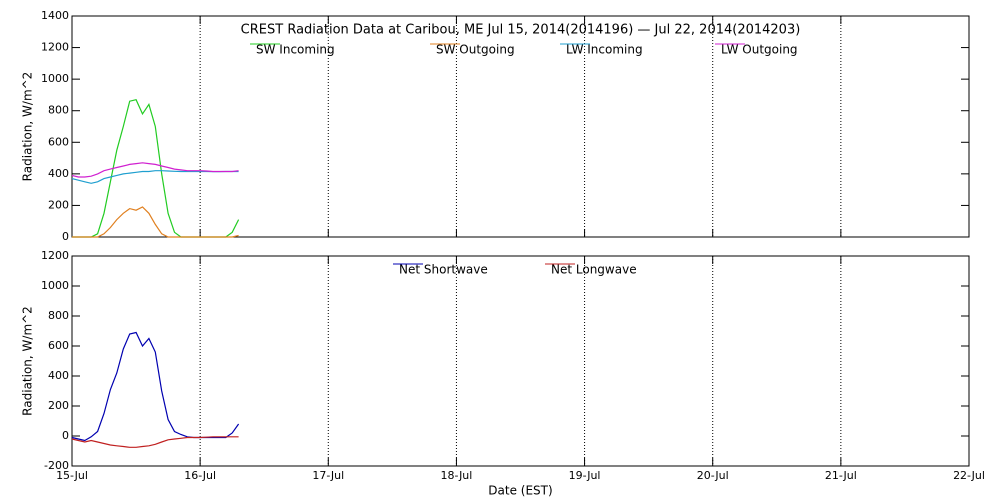  I want to click on x-tick-label: 20-Jul, so click(713, 475).